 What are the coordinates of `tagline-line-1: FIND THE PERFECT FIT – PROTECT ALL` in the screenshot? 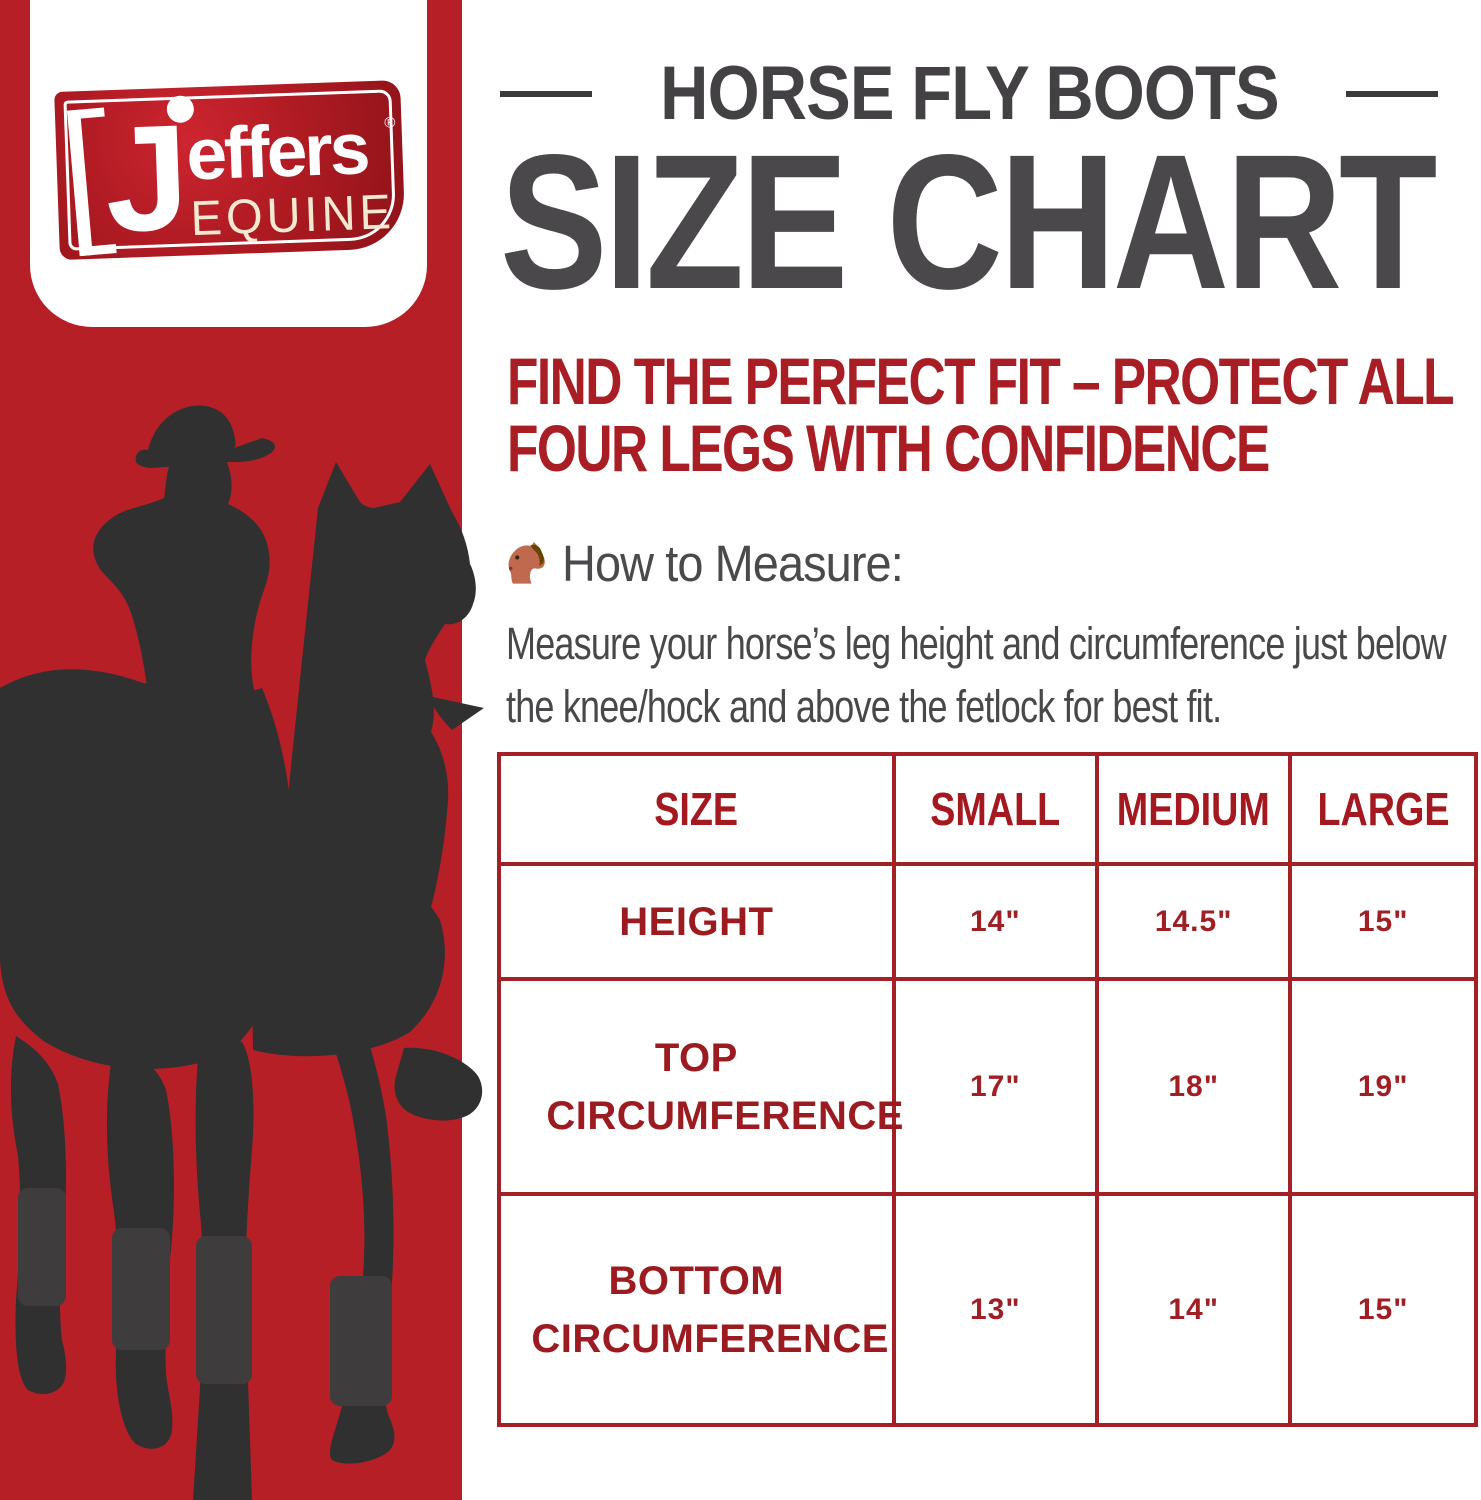 It's located at (981, 381).